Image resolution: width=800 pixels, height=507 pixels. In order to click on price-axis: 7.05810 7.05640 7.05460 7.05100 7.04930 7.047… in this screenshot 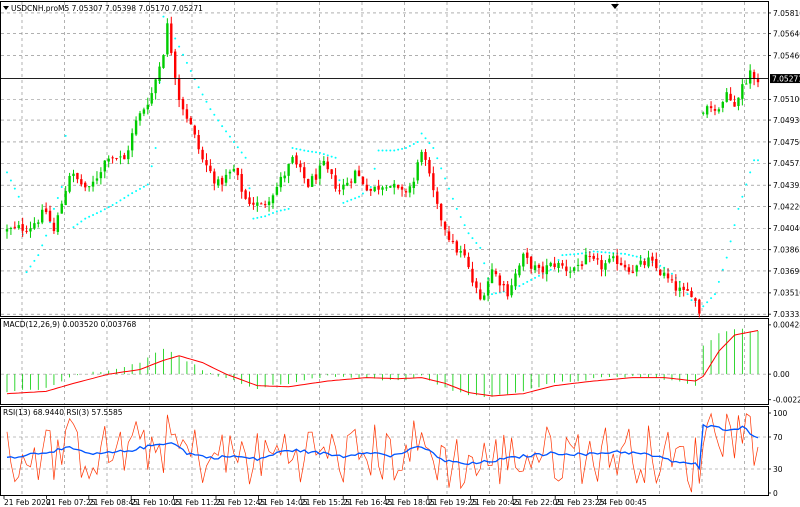, I will do `click(784, 164)`.